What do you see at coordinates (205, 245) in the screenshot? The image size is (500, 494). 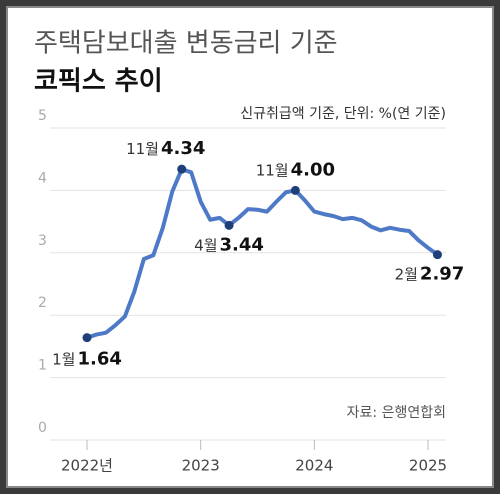 I see `month-label: 4월` at bounding box center [205, 245].